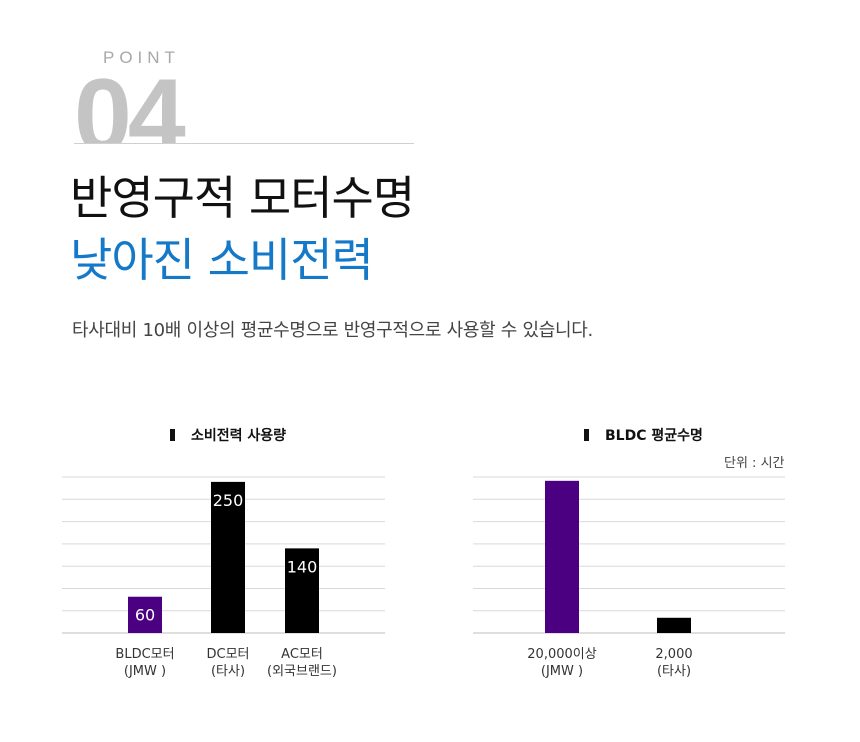  I want to click on chart2-title: BLDC 평균수명, so click(643, 435).